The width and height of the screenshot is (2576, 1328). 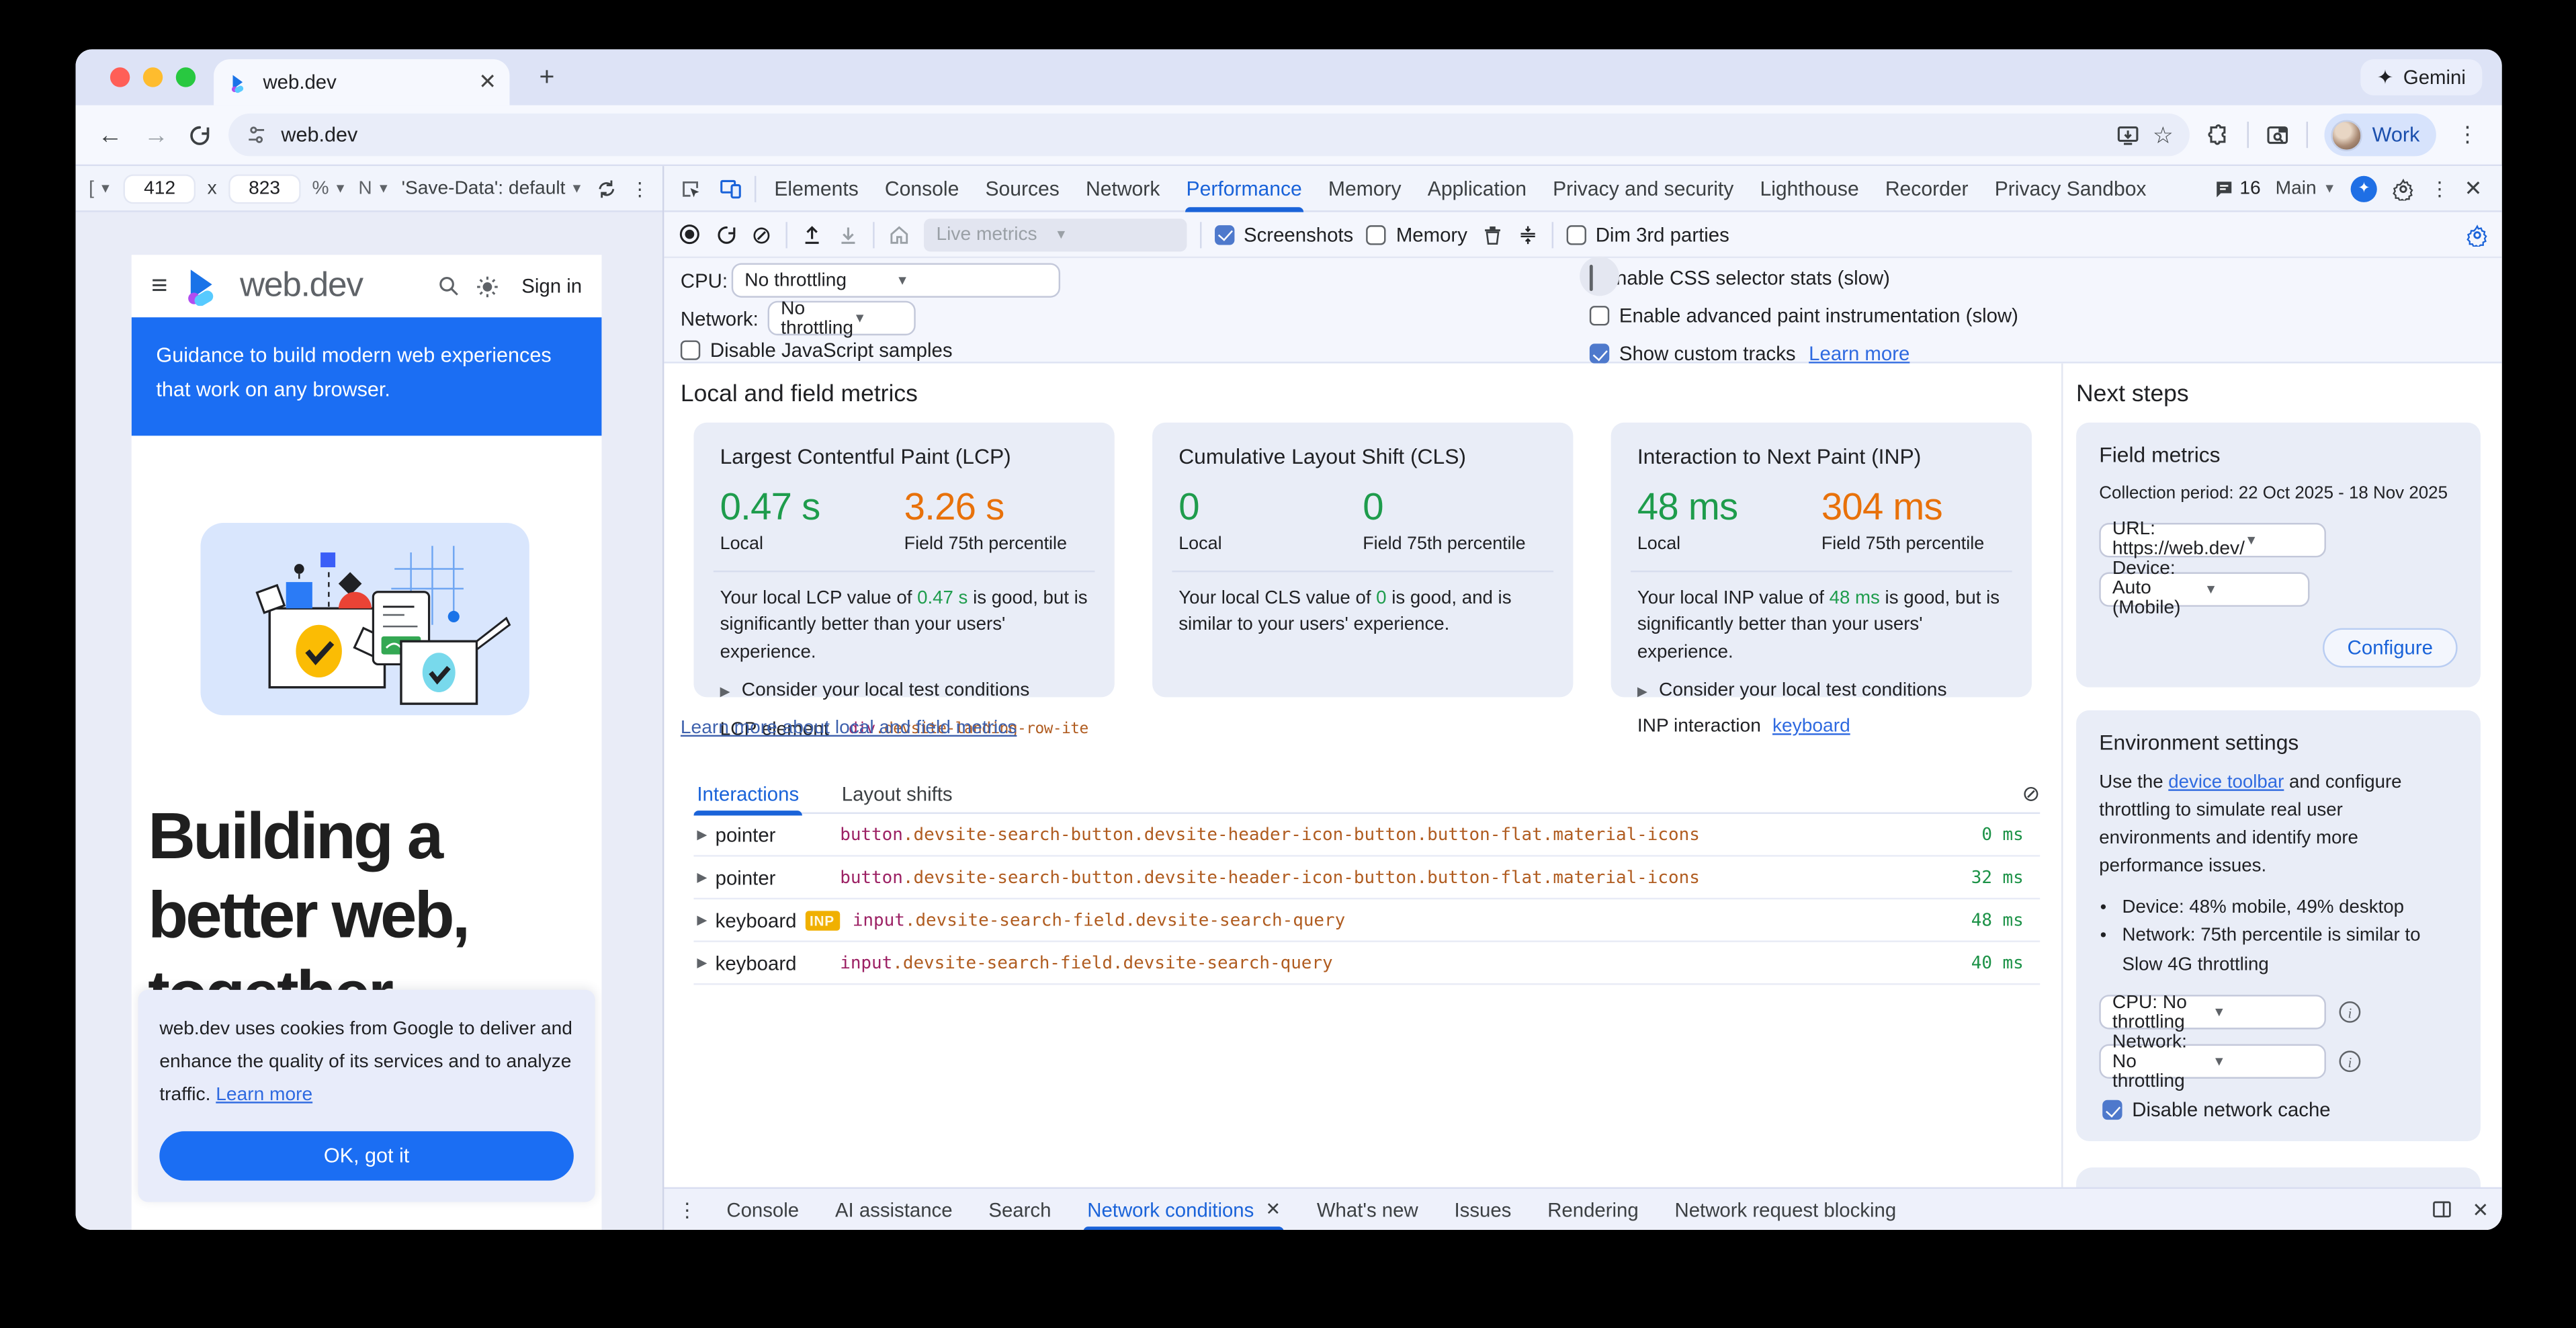 I want to click on load-profile-icon, so click(x=811, y=235).